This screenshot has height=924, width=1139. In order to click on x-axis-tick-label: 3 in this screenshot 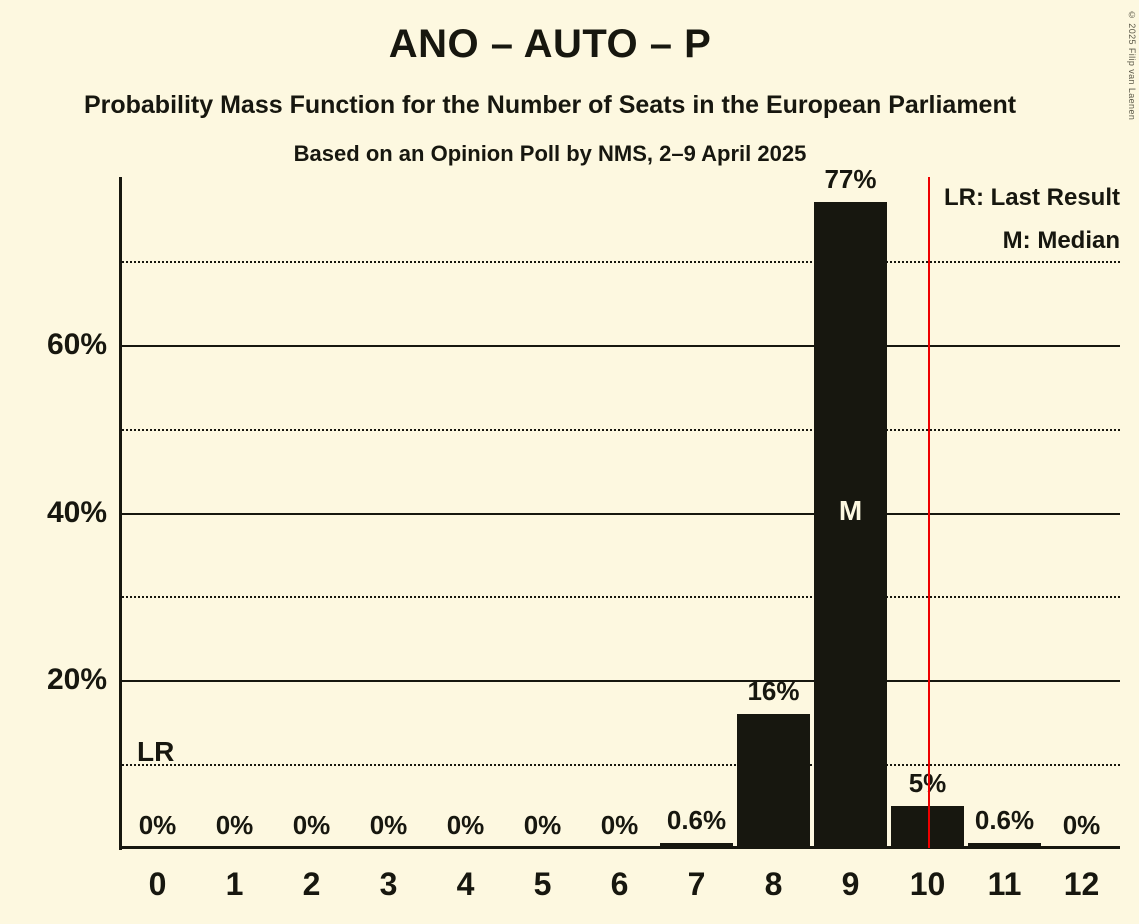, I will do `click(388, 884)`.